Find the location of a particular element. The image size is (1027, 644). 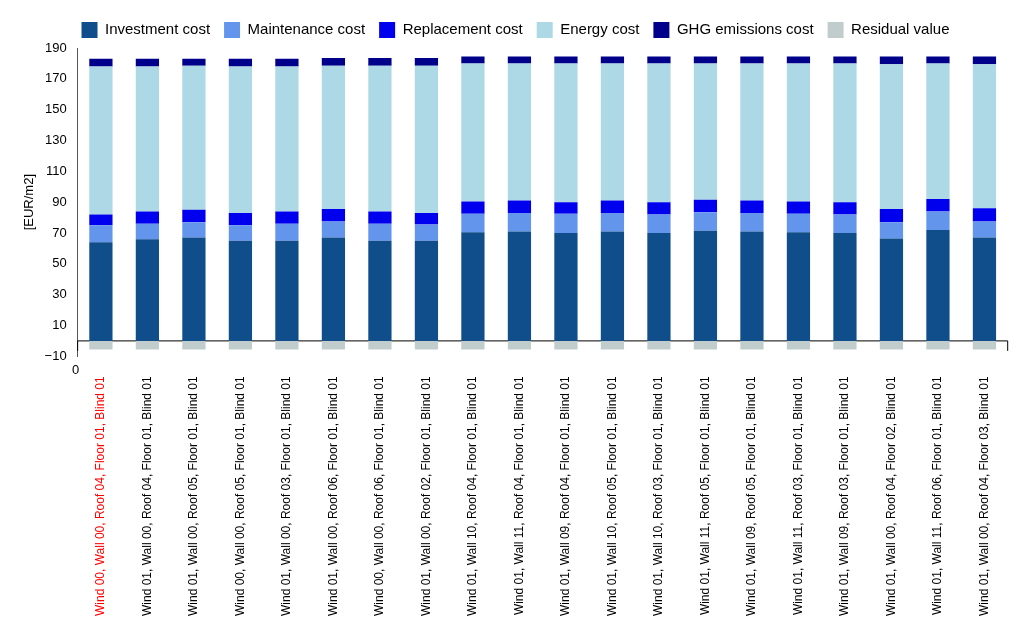

legend-label: Energy cost is located at coordinates (600, 29).